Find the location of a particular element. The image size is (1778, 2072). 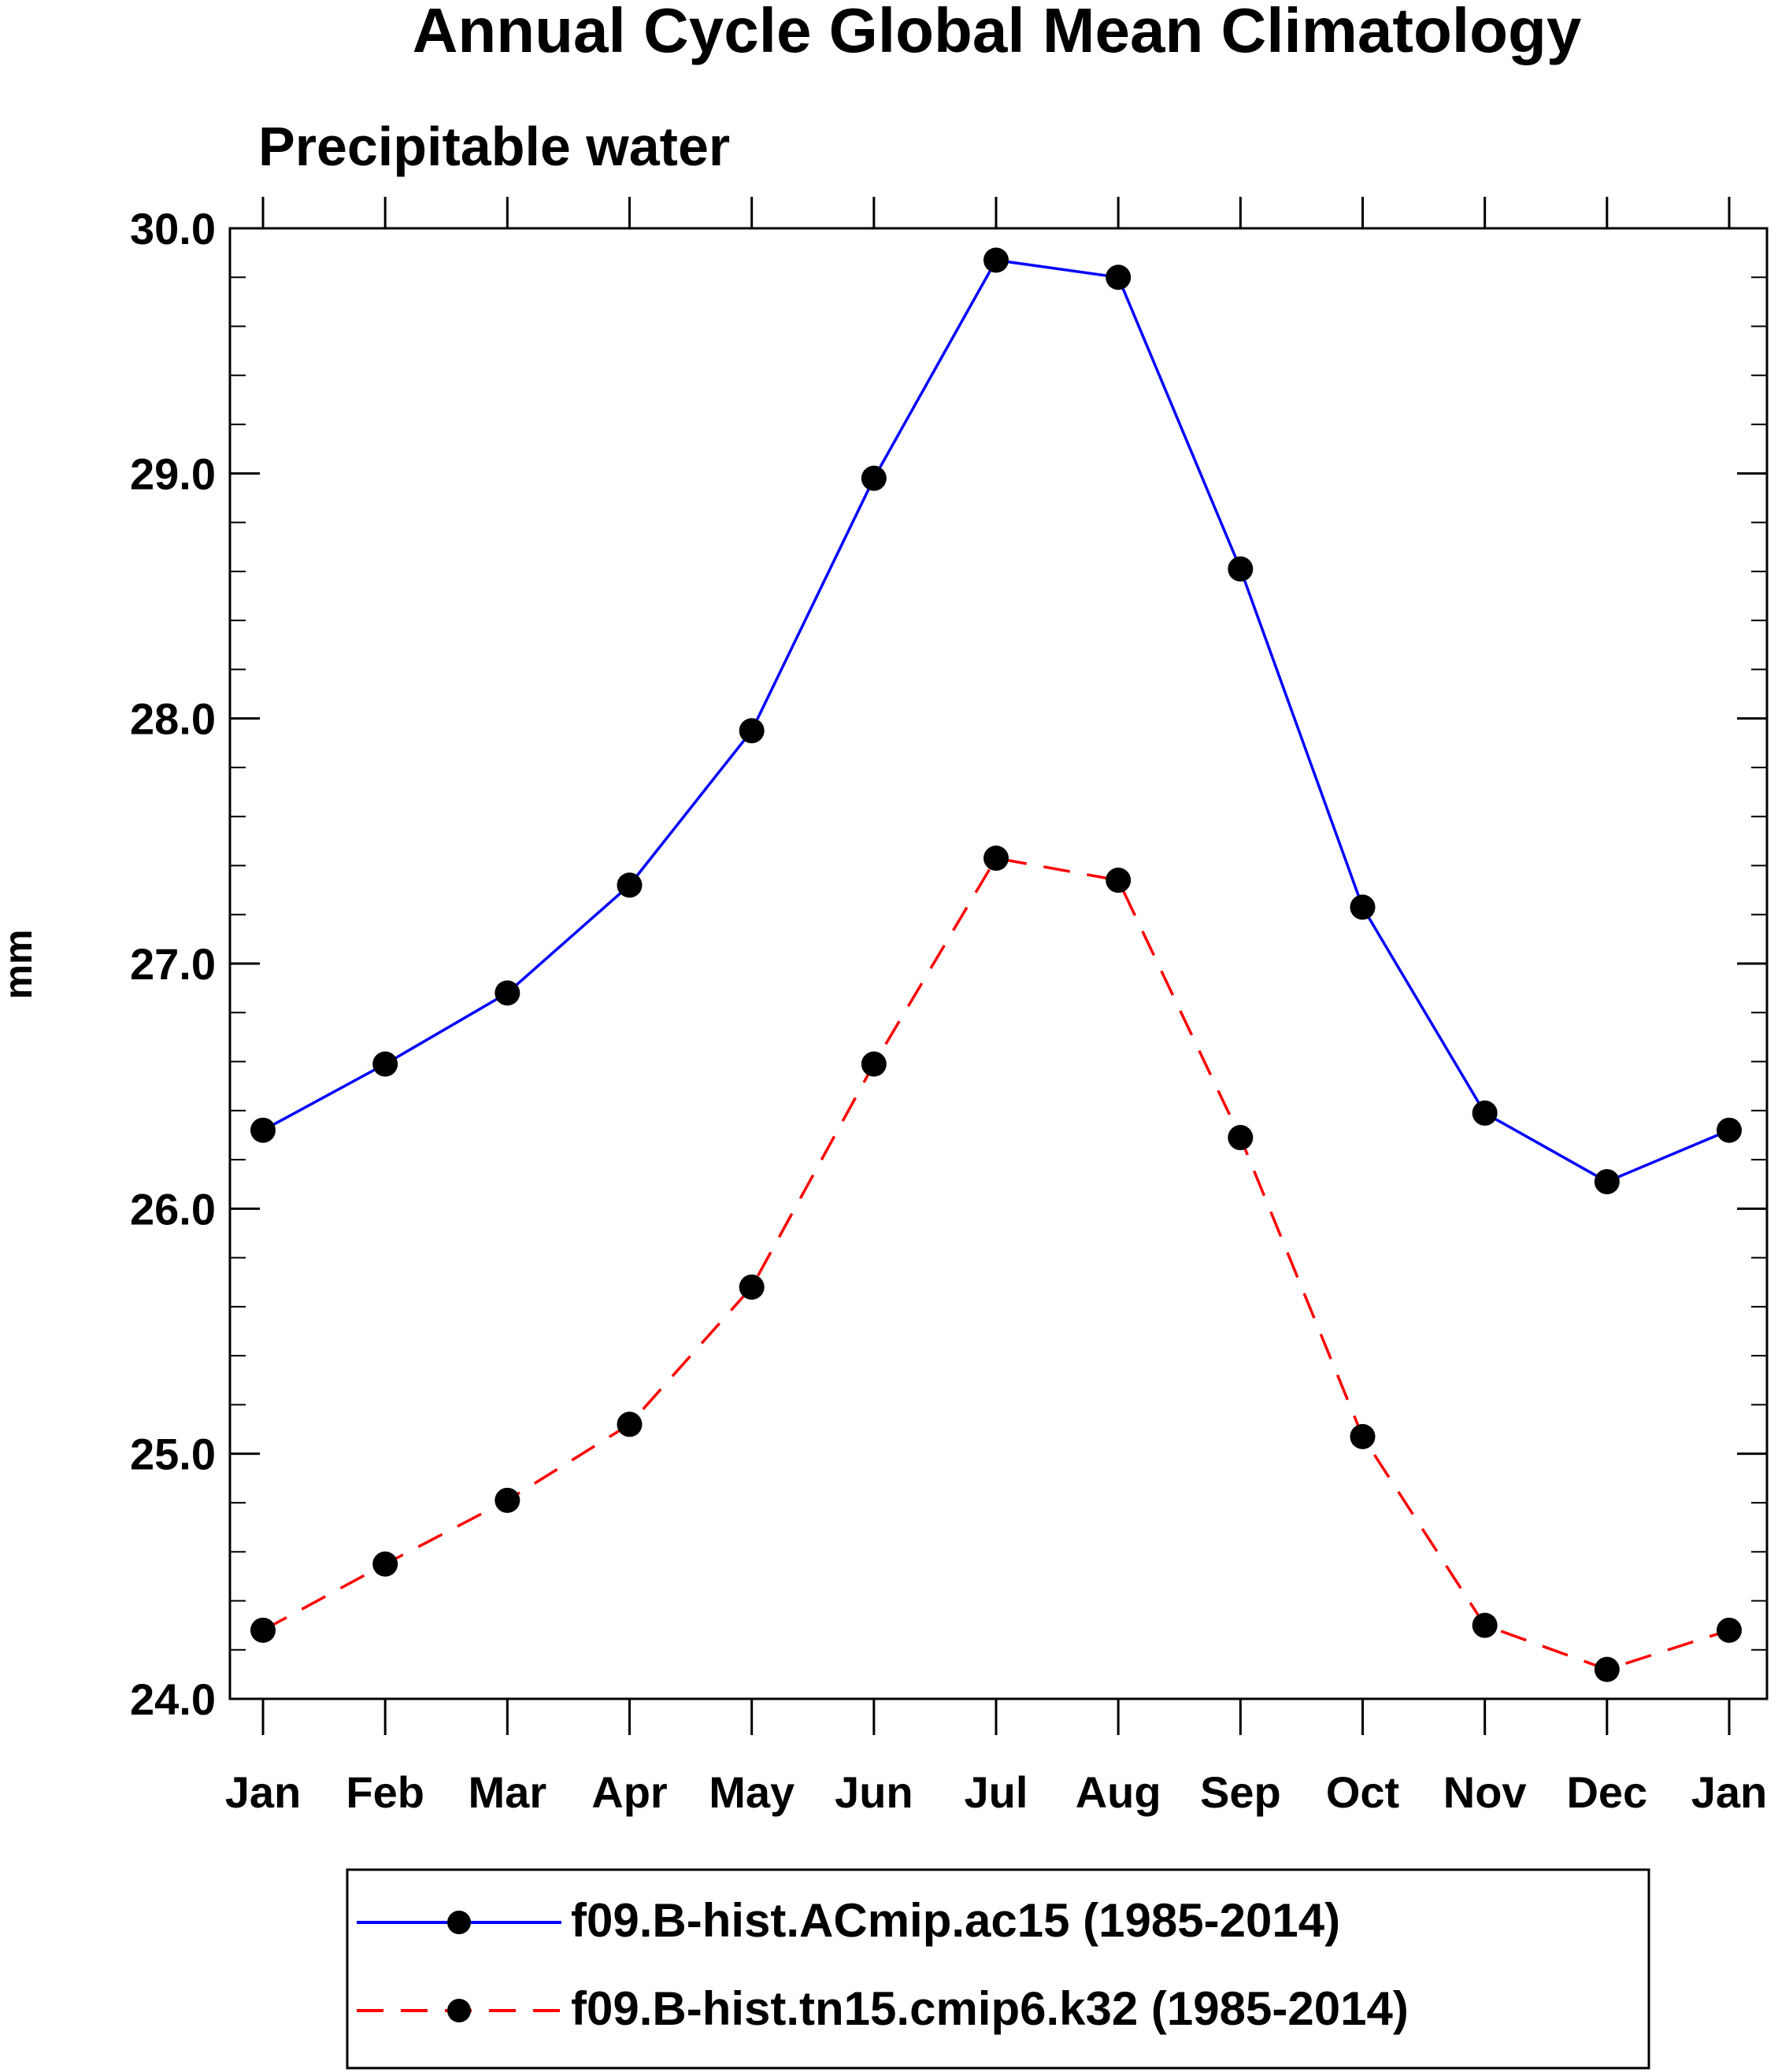

y-axis-label: mm is located at coordinates (20, 965).